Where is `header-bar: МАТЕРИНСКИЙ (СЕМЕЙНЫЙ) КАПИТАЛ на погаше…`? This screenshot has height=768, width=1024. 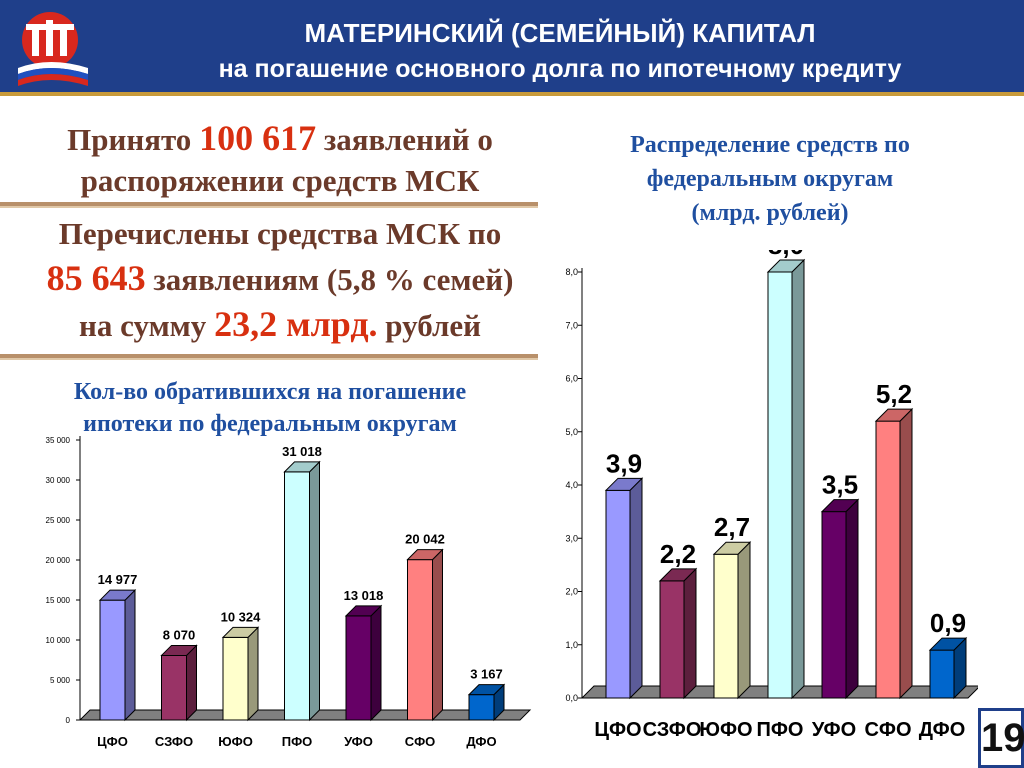 header-bar: МАТЕРИНСКИЙ (СЕМЕЙНЫЙ) КАПИТАЛ на погаше… is located at coordinates (512, 46).